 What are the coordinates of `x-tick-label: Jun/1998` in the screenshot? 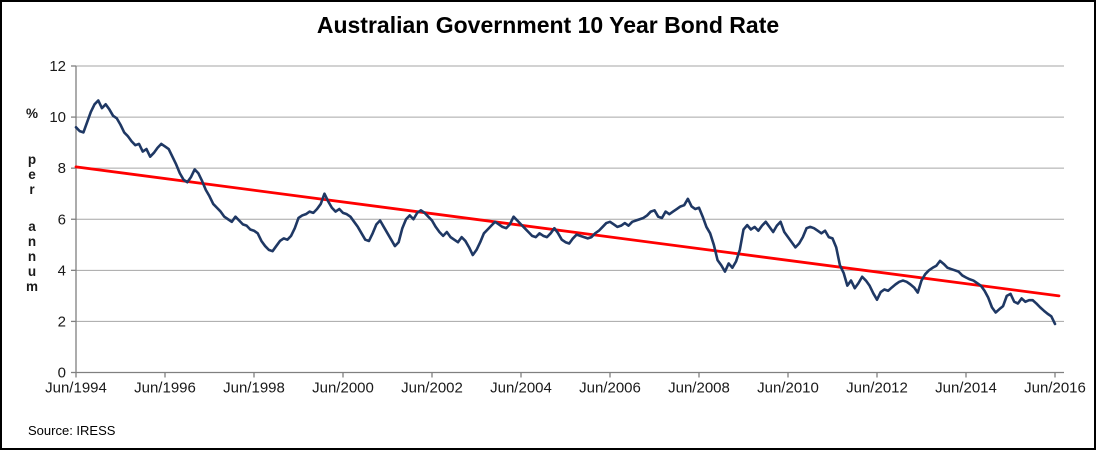 It's located at (254, 388).